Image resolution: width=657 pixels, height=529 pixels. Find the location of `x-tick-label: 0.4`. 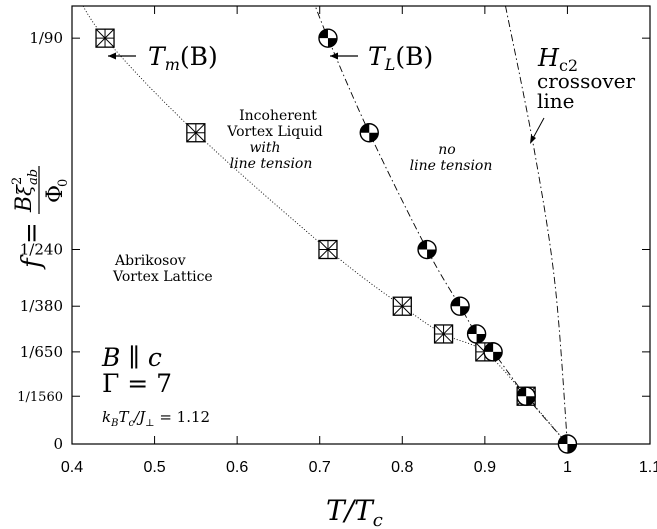

x-tick-label: 0.4 is located at coordinates (72, 467).